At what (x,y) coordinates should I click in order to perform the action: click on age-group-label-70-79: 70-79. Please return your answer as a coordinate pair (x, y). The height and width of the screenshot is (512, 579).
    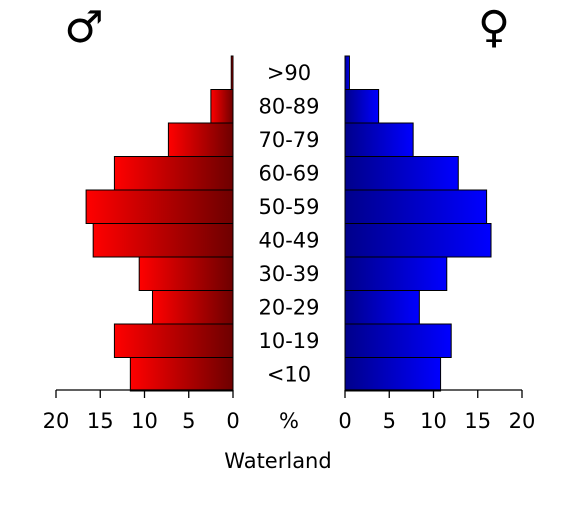
    Looking at the image, I should click on (288, 140).